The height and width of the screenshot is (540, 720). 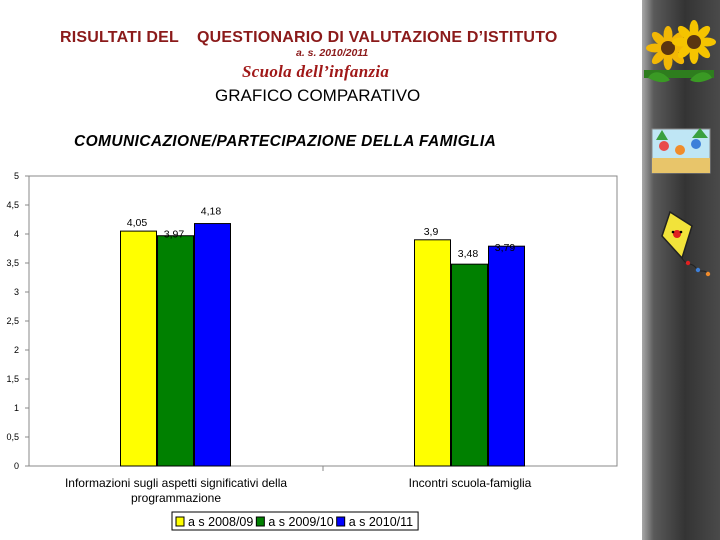 What do you see at coordinates (680, 51) in the screenshot?
I see `sunflower-icon` at bounding box center [680, 51].